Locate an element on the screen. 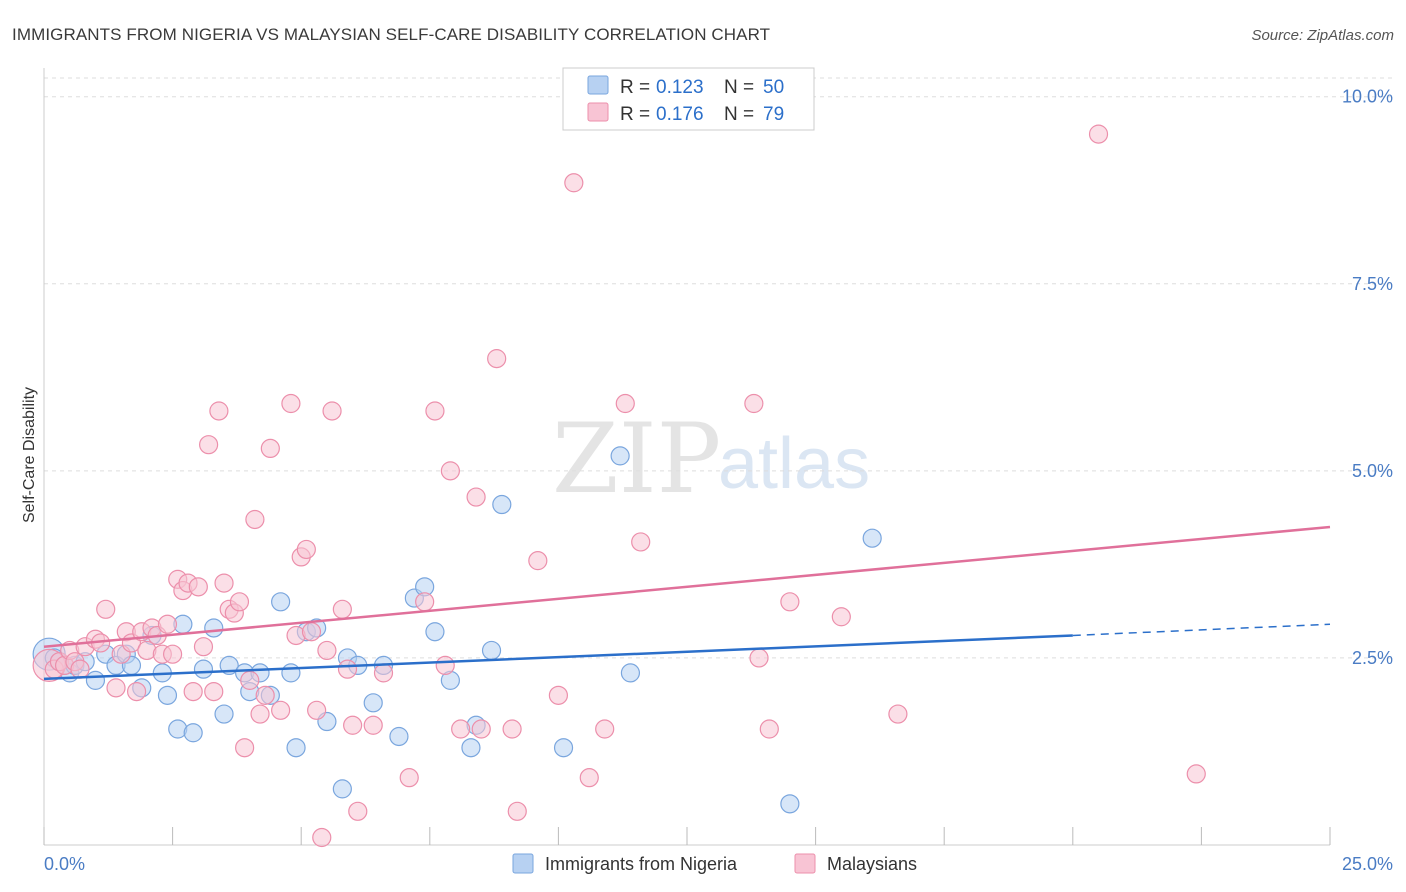  trend-line-nigeria-extension is located at coordinates (1201, 630).